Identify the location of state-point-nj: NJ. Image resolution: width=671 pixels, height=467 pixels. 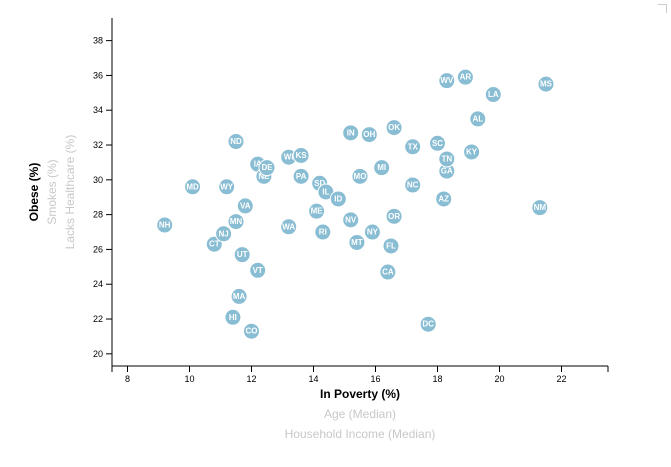
(224, 234).